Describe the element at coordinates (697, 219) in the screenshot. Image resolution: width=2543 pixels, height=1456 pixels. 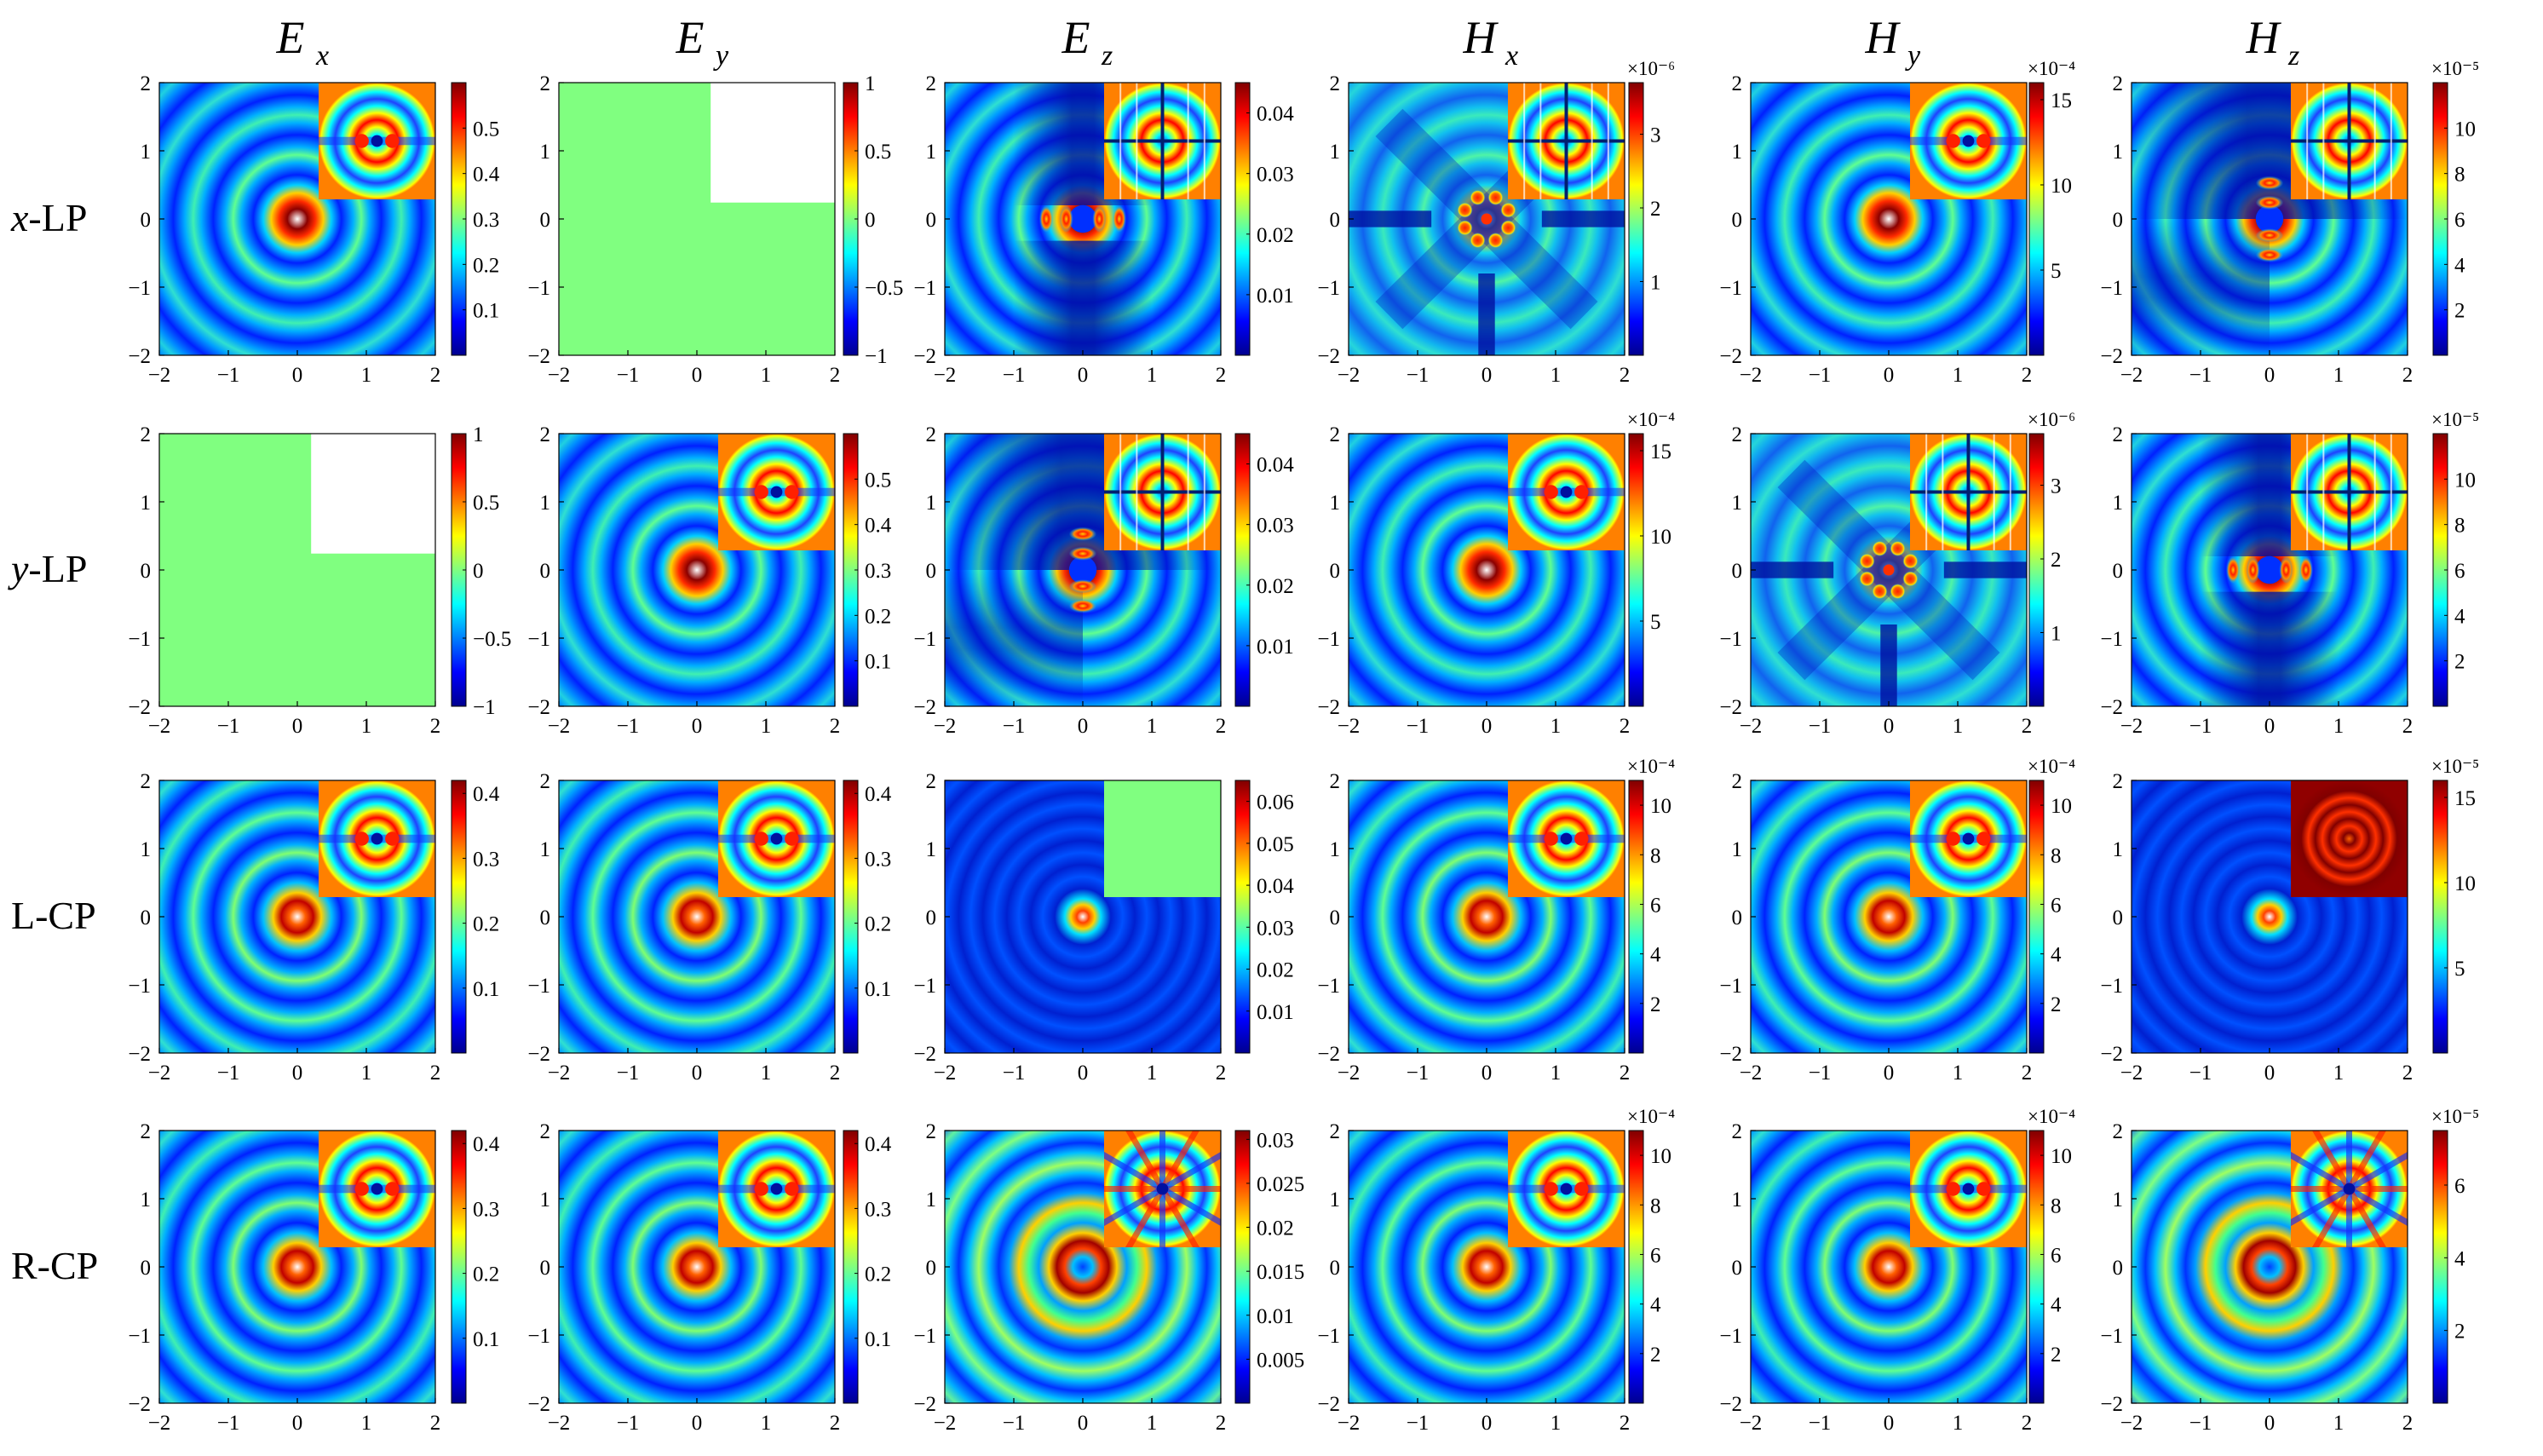
I see `heatmap-flat-region` at that location.